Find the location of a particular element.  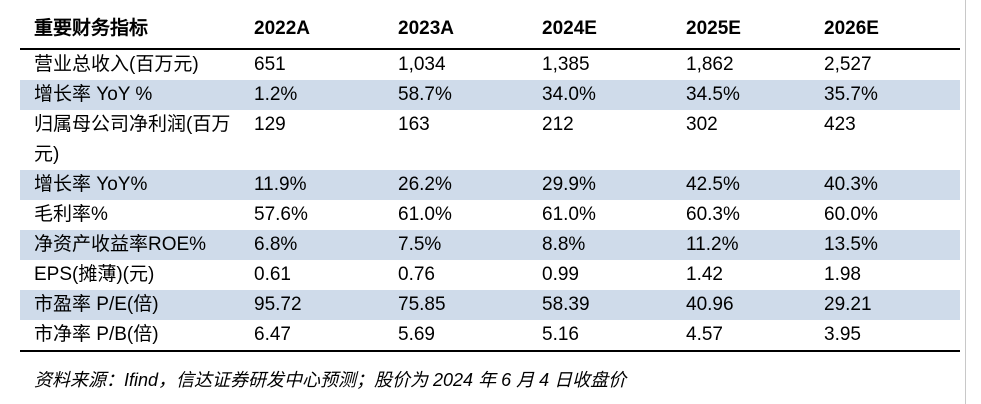

cell-value: 11.9% is located at coordinates (312, 185).